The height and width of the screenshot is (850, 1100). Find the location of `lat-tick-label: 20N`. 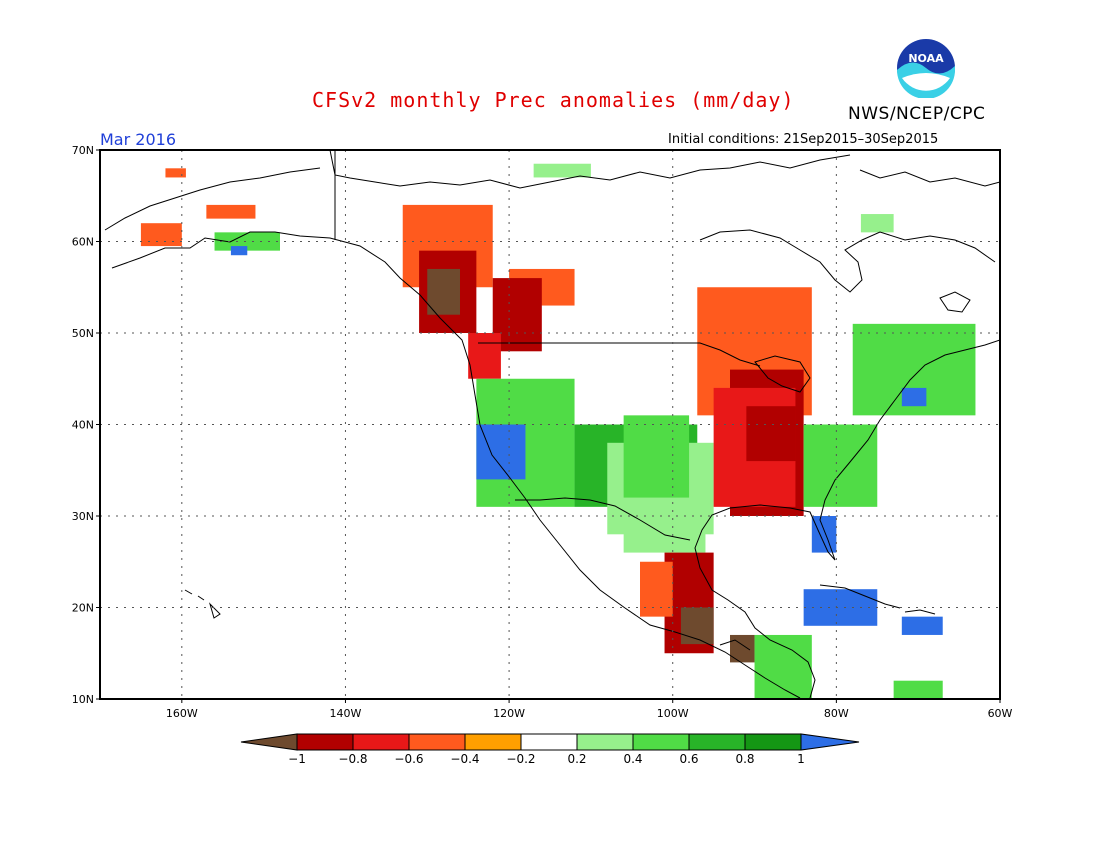

lat-tick-label: 20N is located at coordinates (83, 608).